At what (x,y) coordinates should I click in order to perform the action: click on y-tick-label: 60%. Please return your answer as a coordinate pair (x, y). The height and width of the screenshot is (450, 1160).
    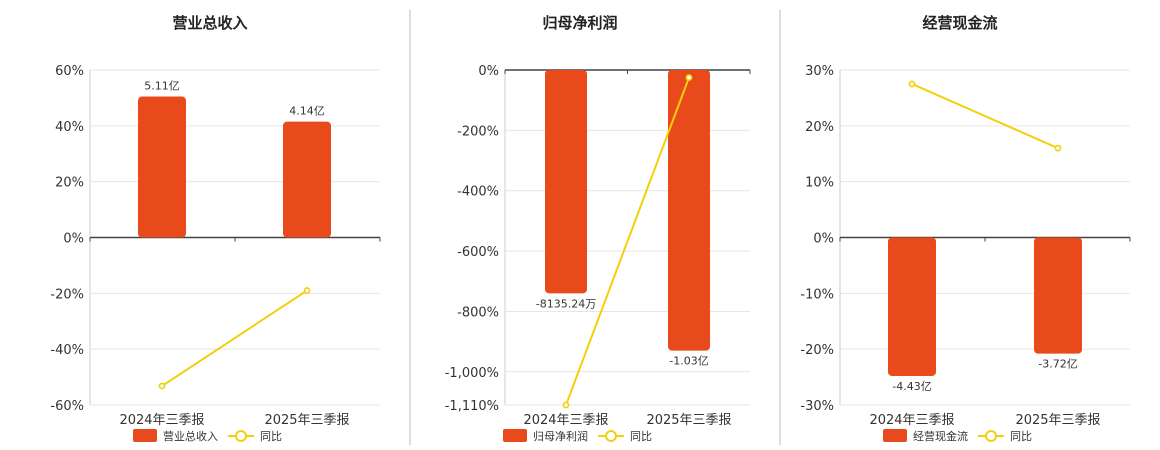
    Looking at the image, I should click on (69, 71).